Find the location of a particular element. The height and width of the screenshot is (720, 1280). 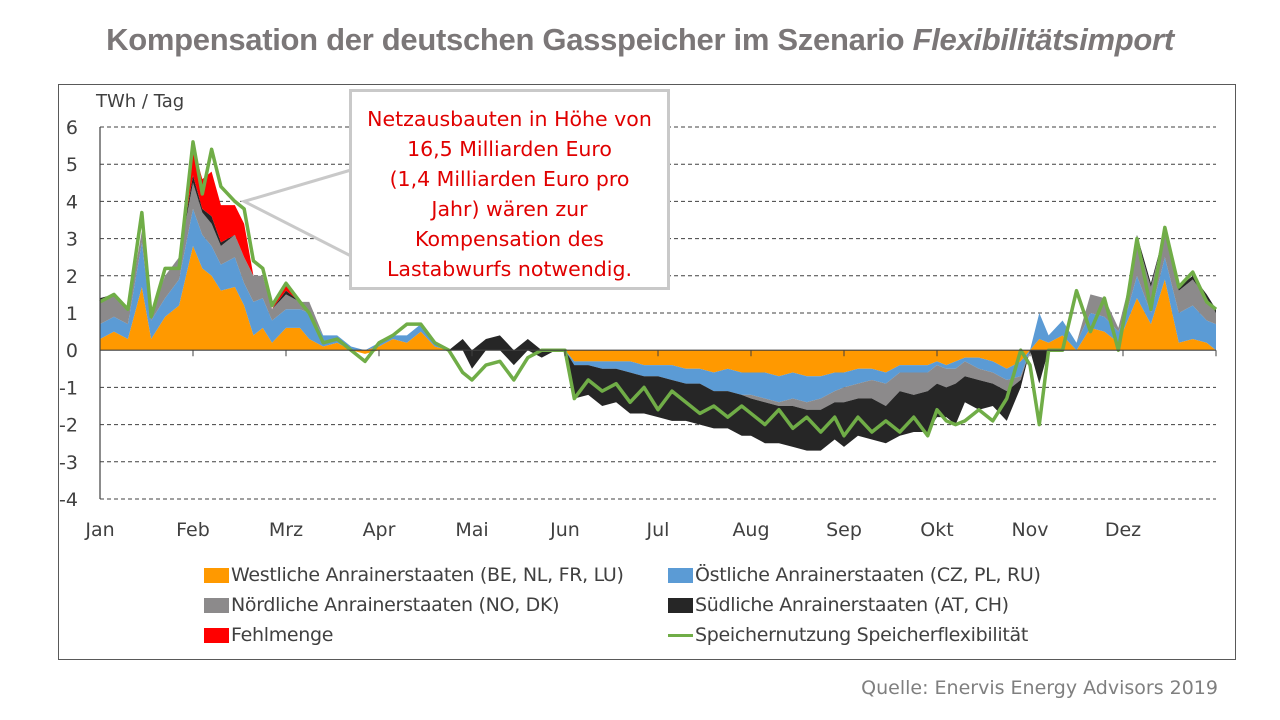

x-tick-label: Dez is located at coordinates (1123, 530).